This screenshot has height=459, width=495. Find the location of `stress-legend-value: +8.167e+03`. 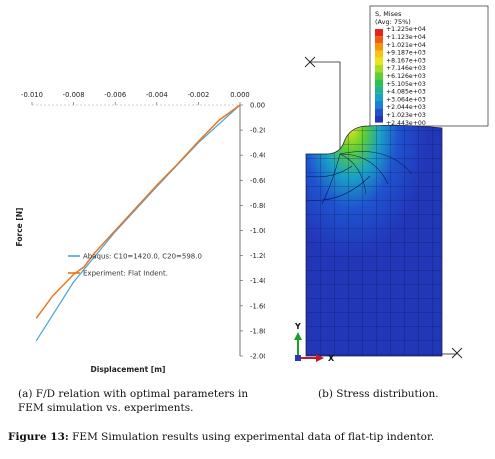

stress-legend-value: +8.167e+03 is located at coordinates (406, 60).